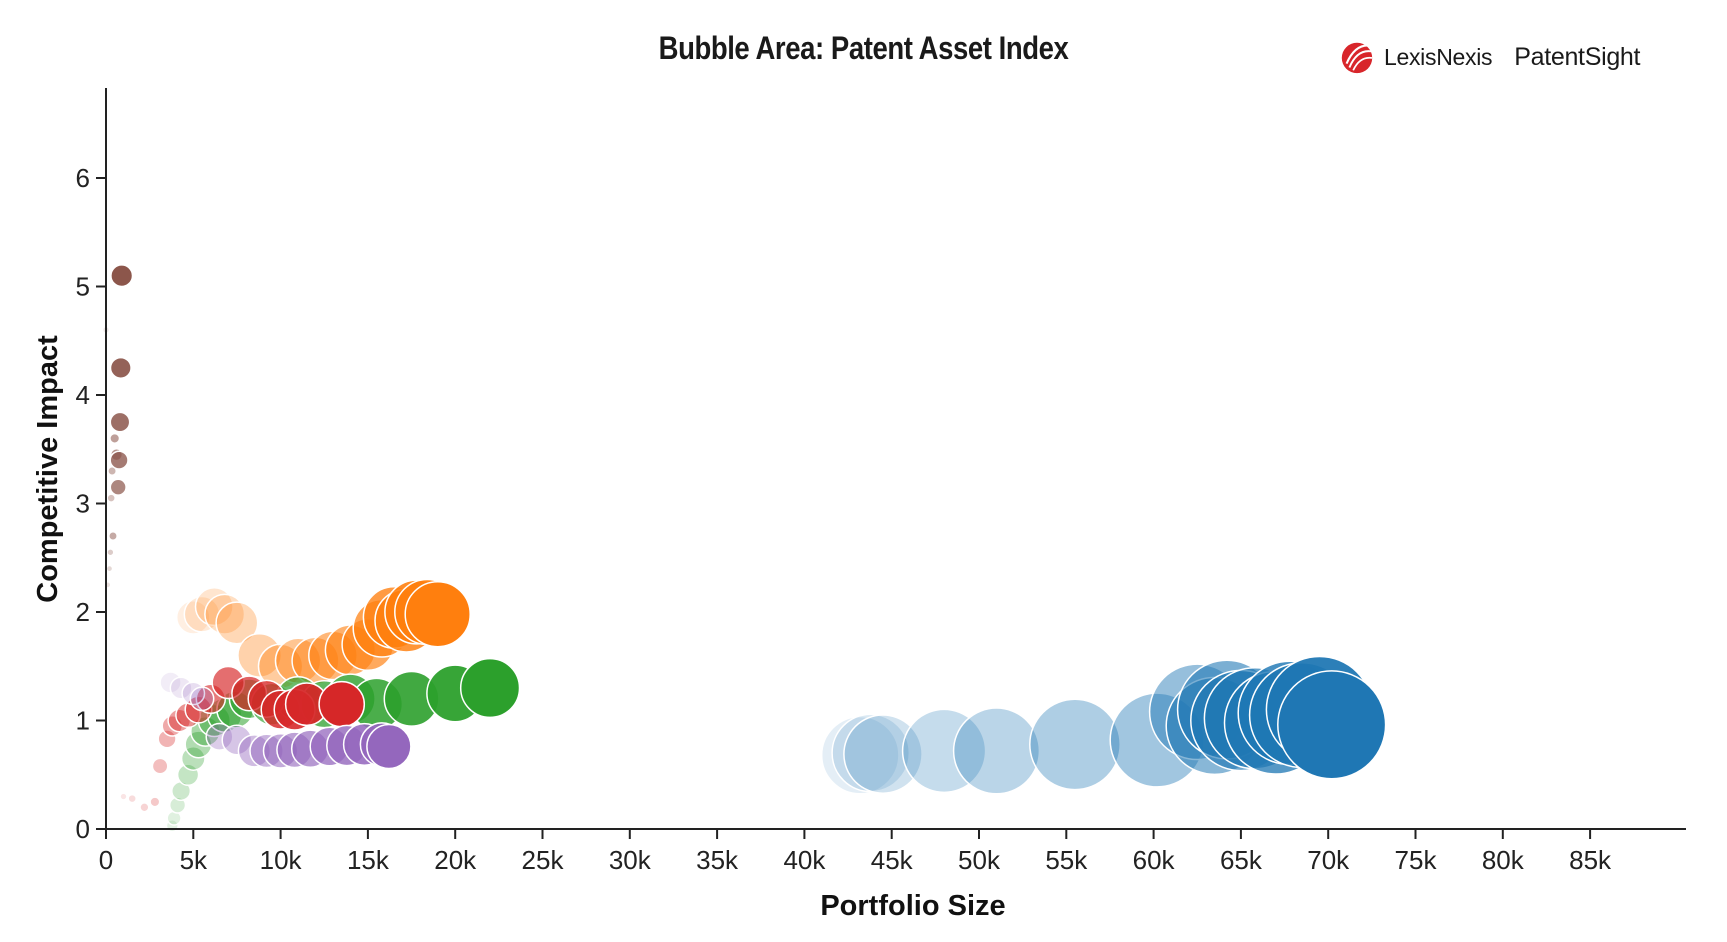 Image resolution: width=1727 pixels, height=942 pixels. I want to click on x-tick-label: 20k, so click(455, 860).